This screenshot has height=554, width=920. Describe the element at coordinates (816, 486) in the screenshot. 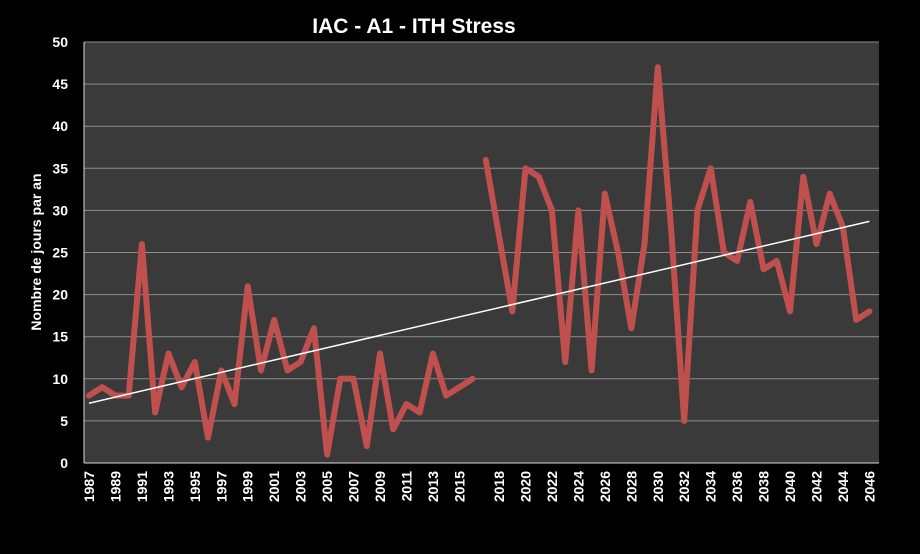

I see `x-tick-label: 2042` at that location.